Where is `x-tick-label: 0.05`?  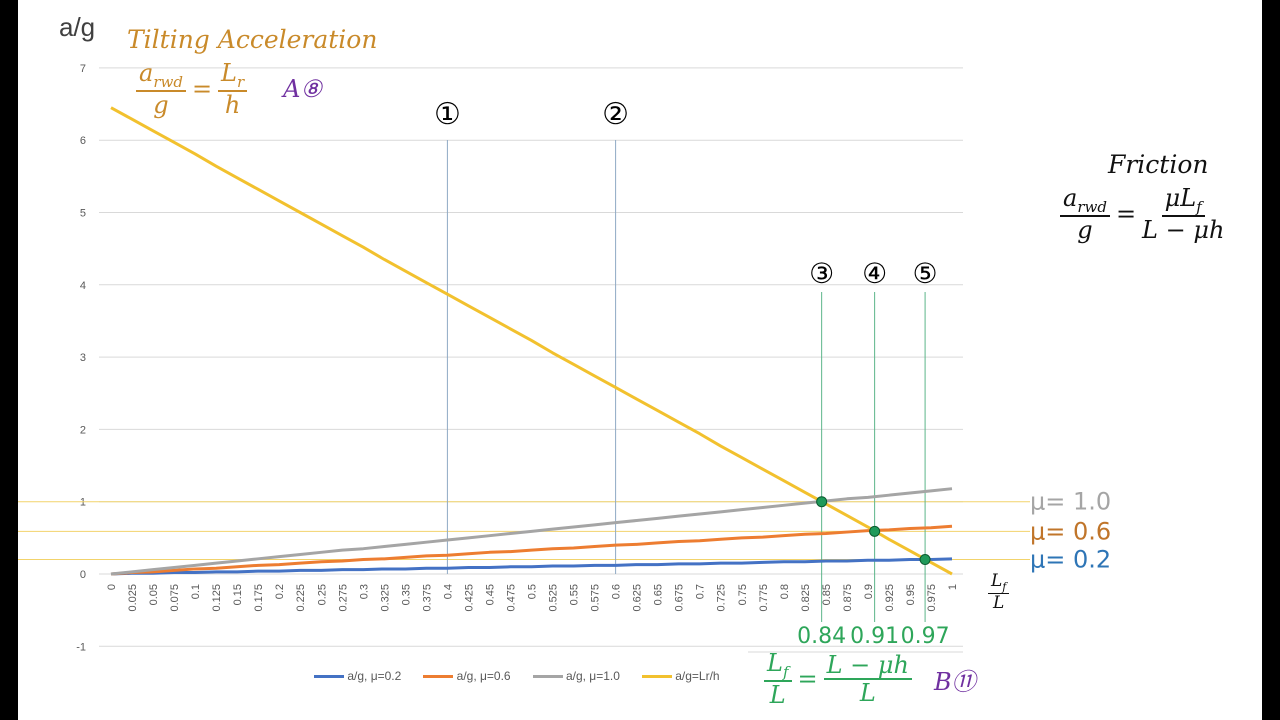
x-tick-label: 0.05 is located at coordinates (154, 594).